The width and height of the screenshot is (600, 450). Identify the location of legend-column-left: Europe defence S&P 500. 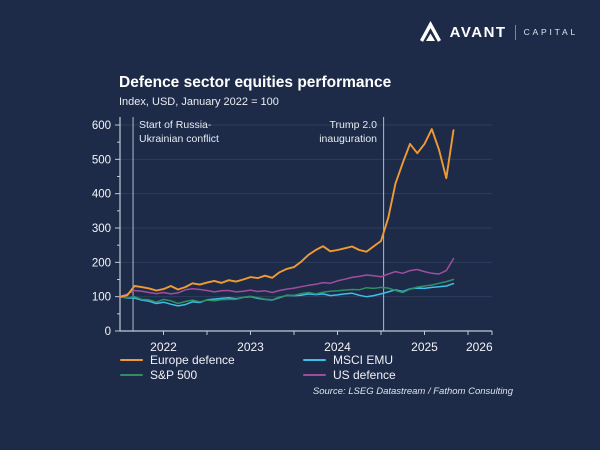
(177, 368).